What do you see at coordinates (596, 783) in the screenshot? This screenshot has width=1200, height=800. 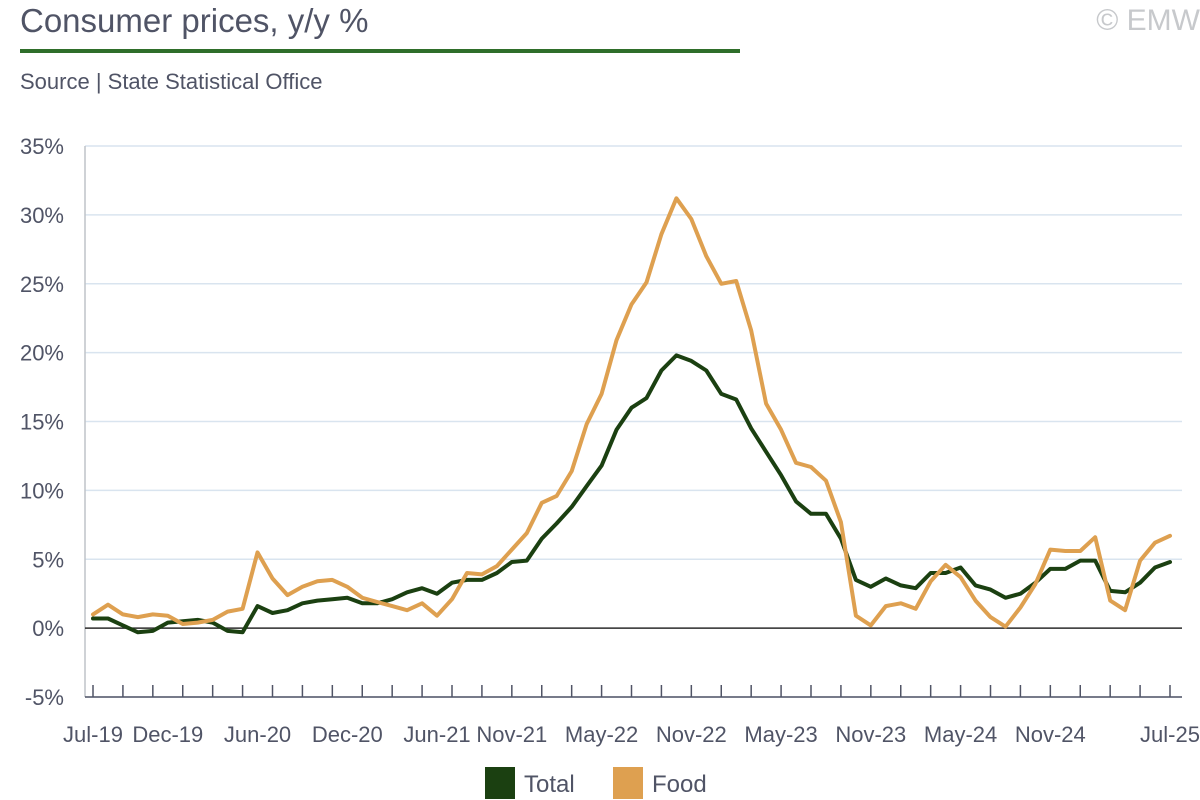 I see `legend: Total Food` at bounding box center [596, 783].